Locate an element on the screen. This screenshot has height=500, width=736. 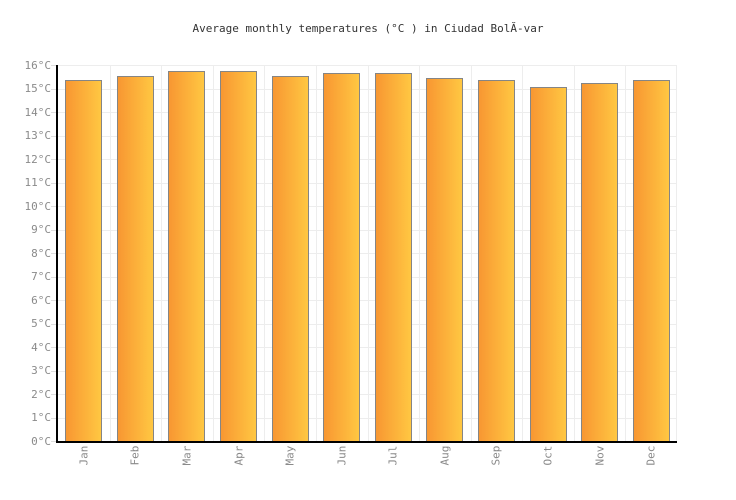
temperature-bar-may is located at coordinates (290, 258).